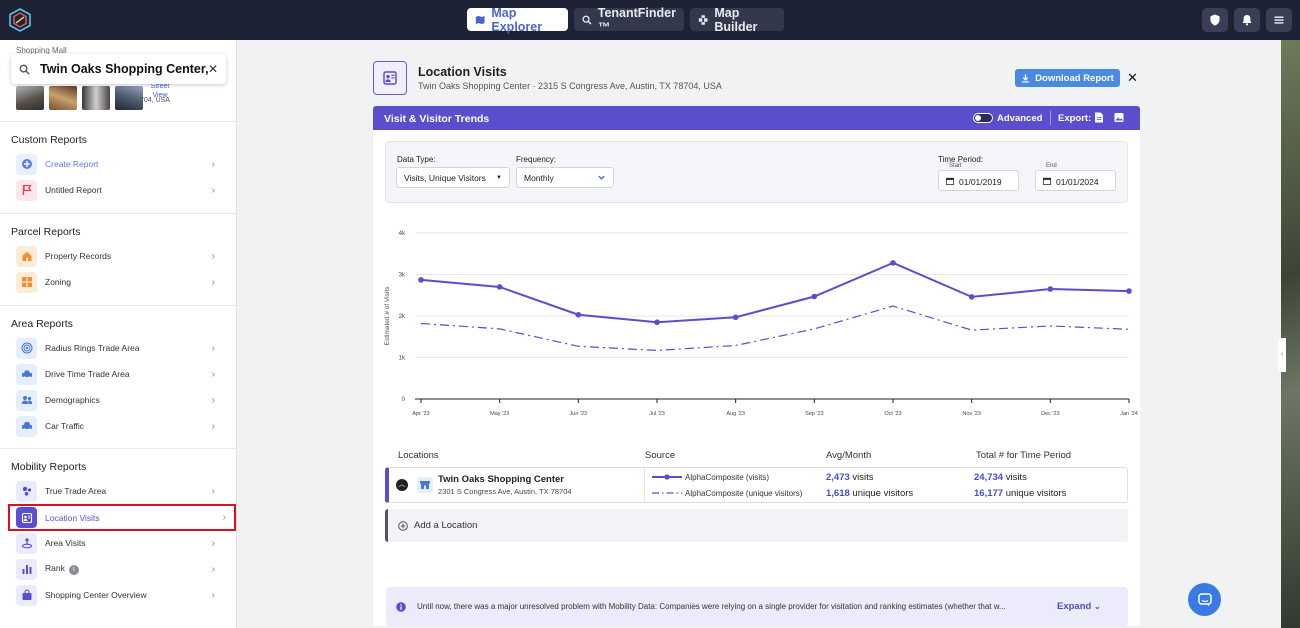  Describe the element at coordinates (117, 164) in the screenshot. I see `sidebar-item-create-report: Create Report ›` at that location.